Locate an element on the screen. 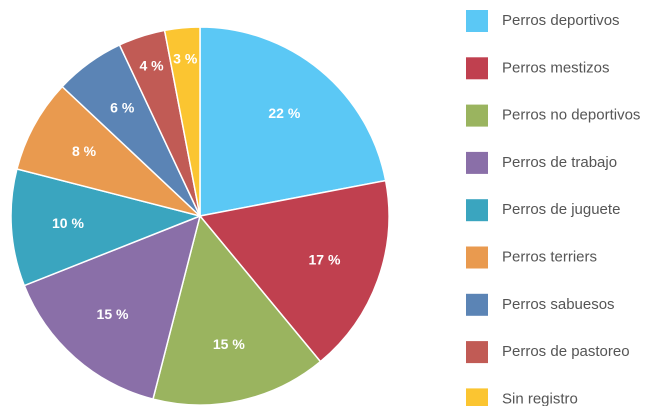 The height and width of the screenshot is (406, 660). legend-label: Perros no deportivos is located at coordinates (571, 115).